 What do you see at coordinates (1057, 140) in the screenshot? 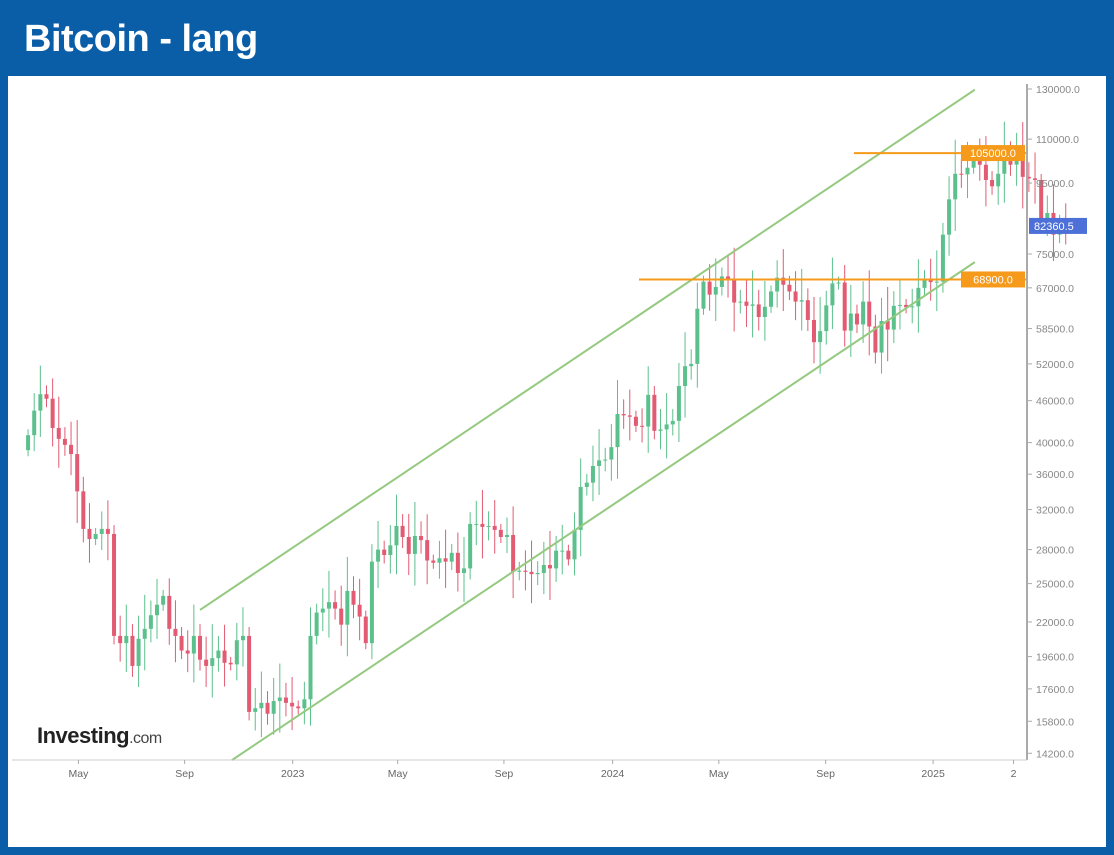
I see `y-tick-label: 110000.0` at bounding box center [1057, 140].